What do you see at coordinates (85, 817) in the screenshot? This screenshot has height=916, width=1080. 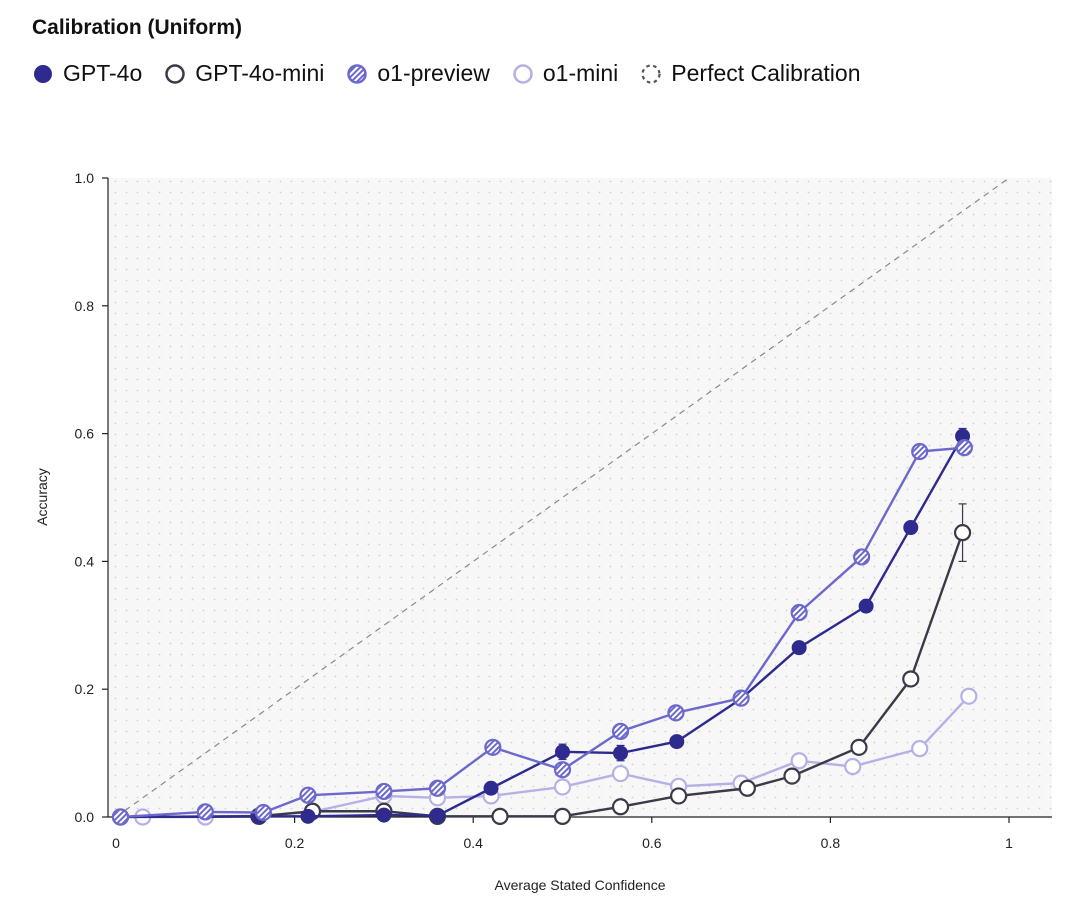 I see `y-tick-label: 0.0` at bounding box center [85, 817].